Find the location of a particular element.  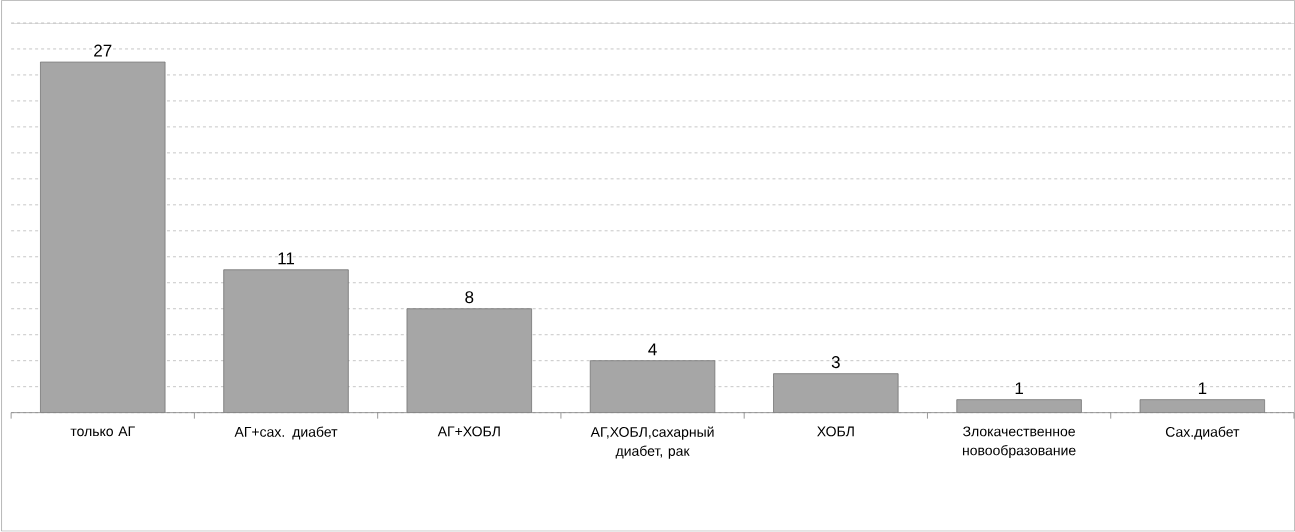

x-tick-label: только АГ is located at coordinates (102, 431).